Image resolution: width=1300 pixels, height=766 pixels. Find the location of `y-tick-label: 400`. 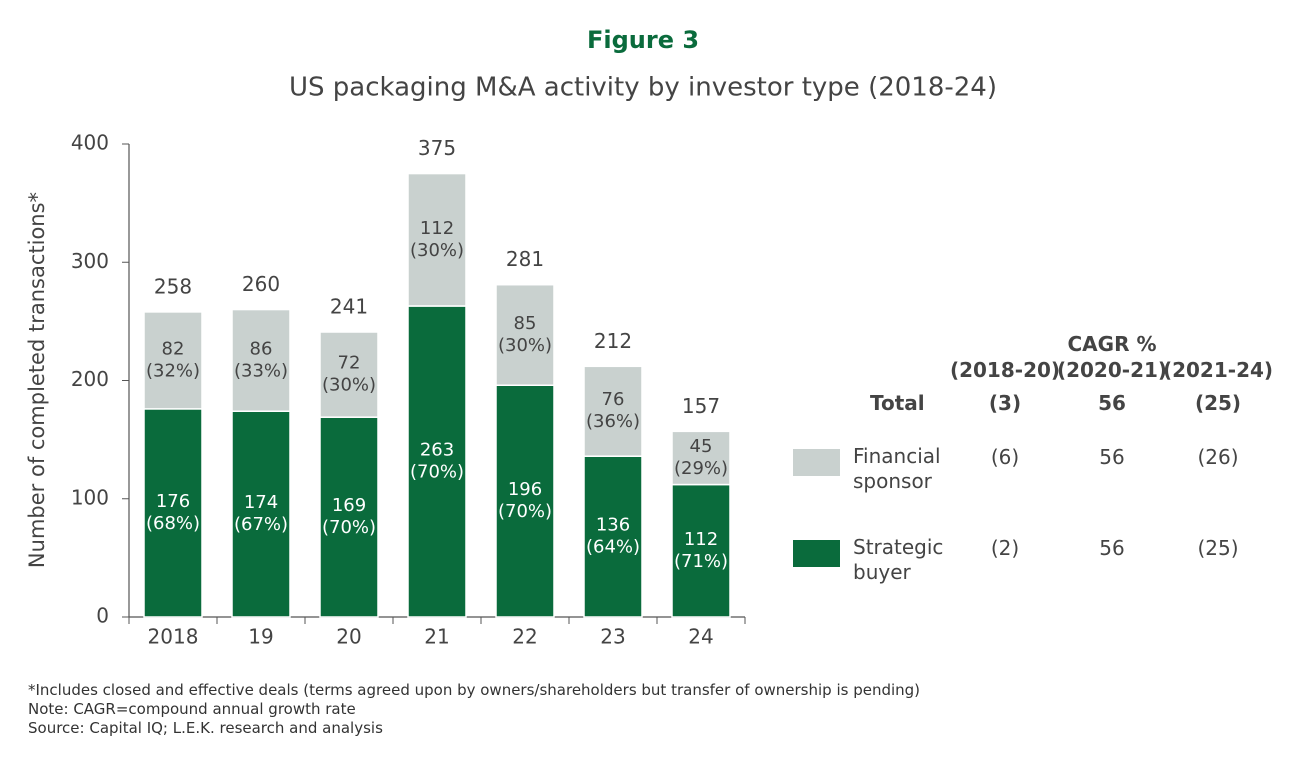

y-tick-label: 400 is located at coordinates (90, 143).